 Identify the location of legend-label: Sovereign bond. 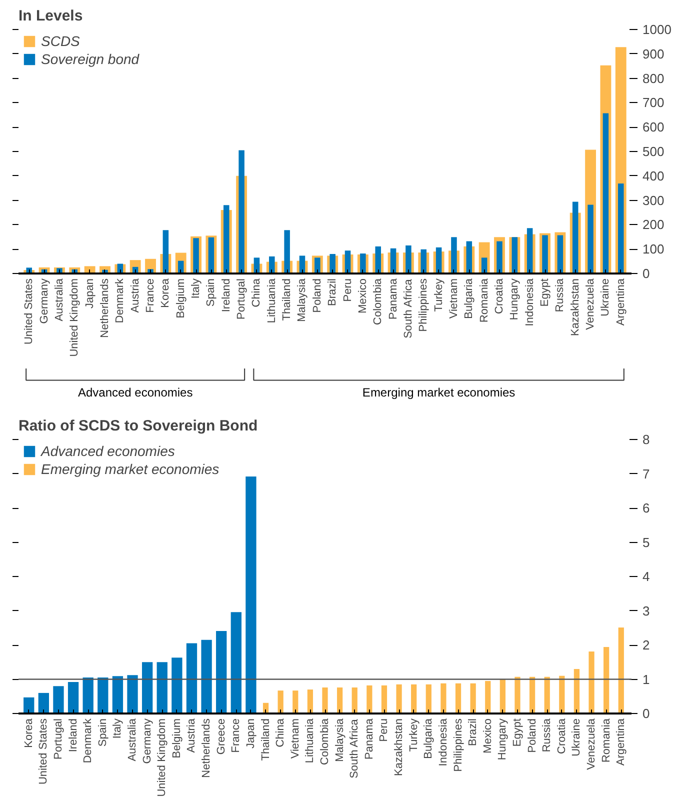
(90, 59).